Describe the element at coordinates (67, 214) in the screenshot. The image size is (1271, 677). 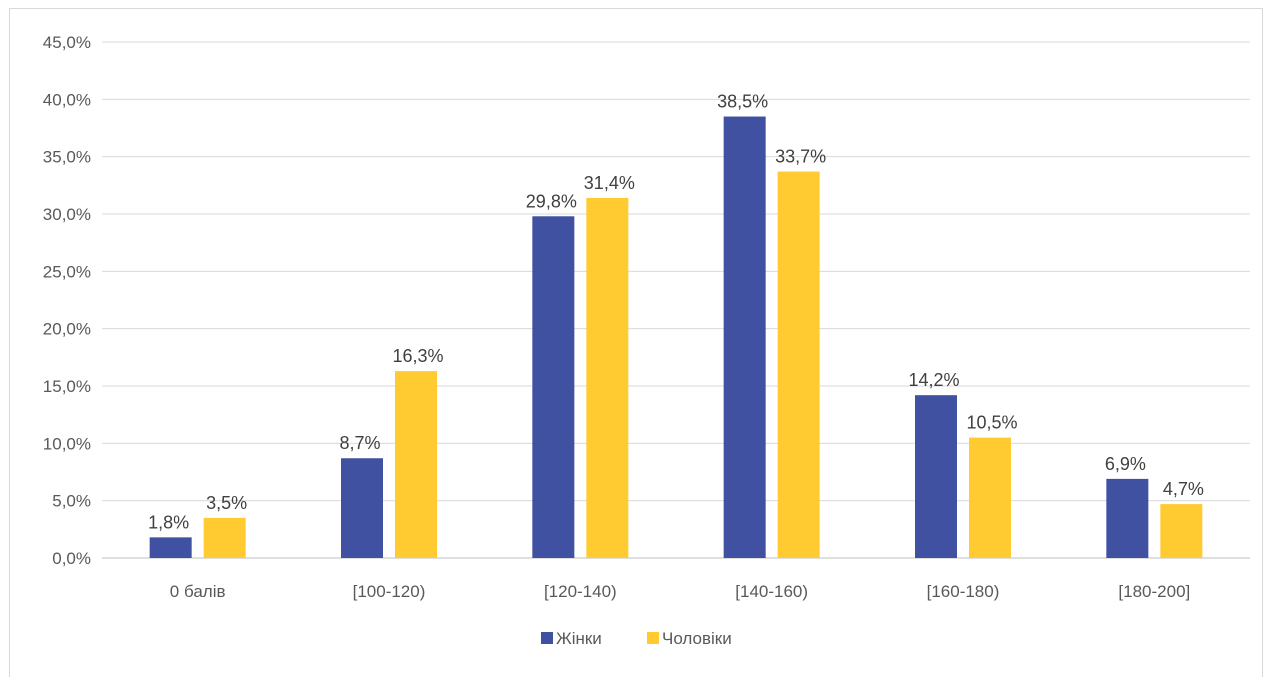
I see `y-tick-label: 30,0%` at that location.